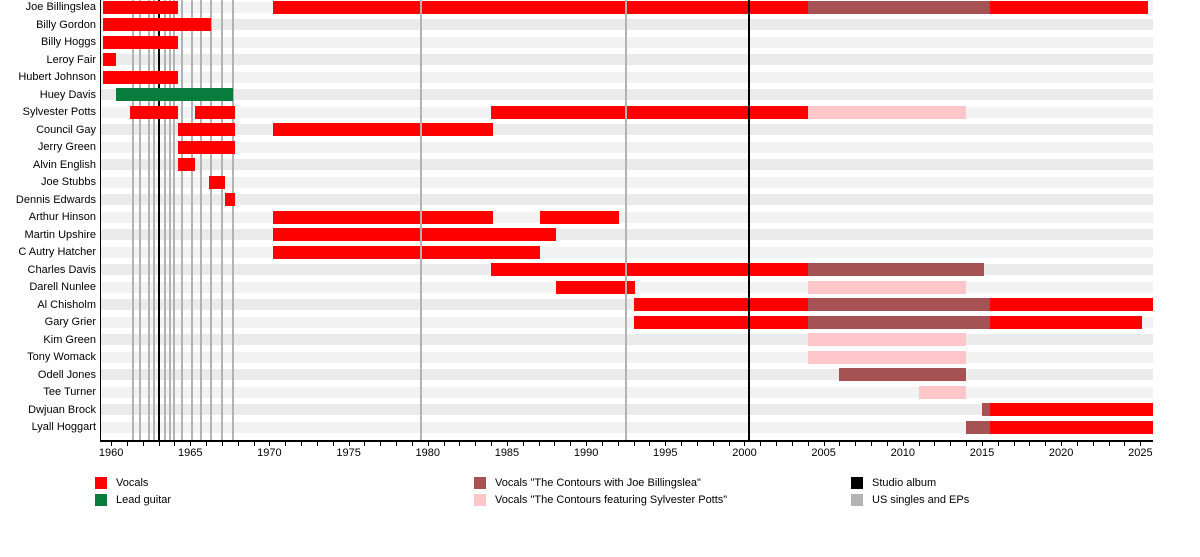 This screenshot has width=1200, height=557. What do you see at coordinates (1140, 453) in the screenshot?
I see `axis-year-label: 2025` at bounding box center [1140, 453].